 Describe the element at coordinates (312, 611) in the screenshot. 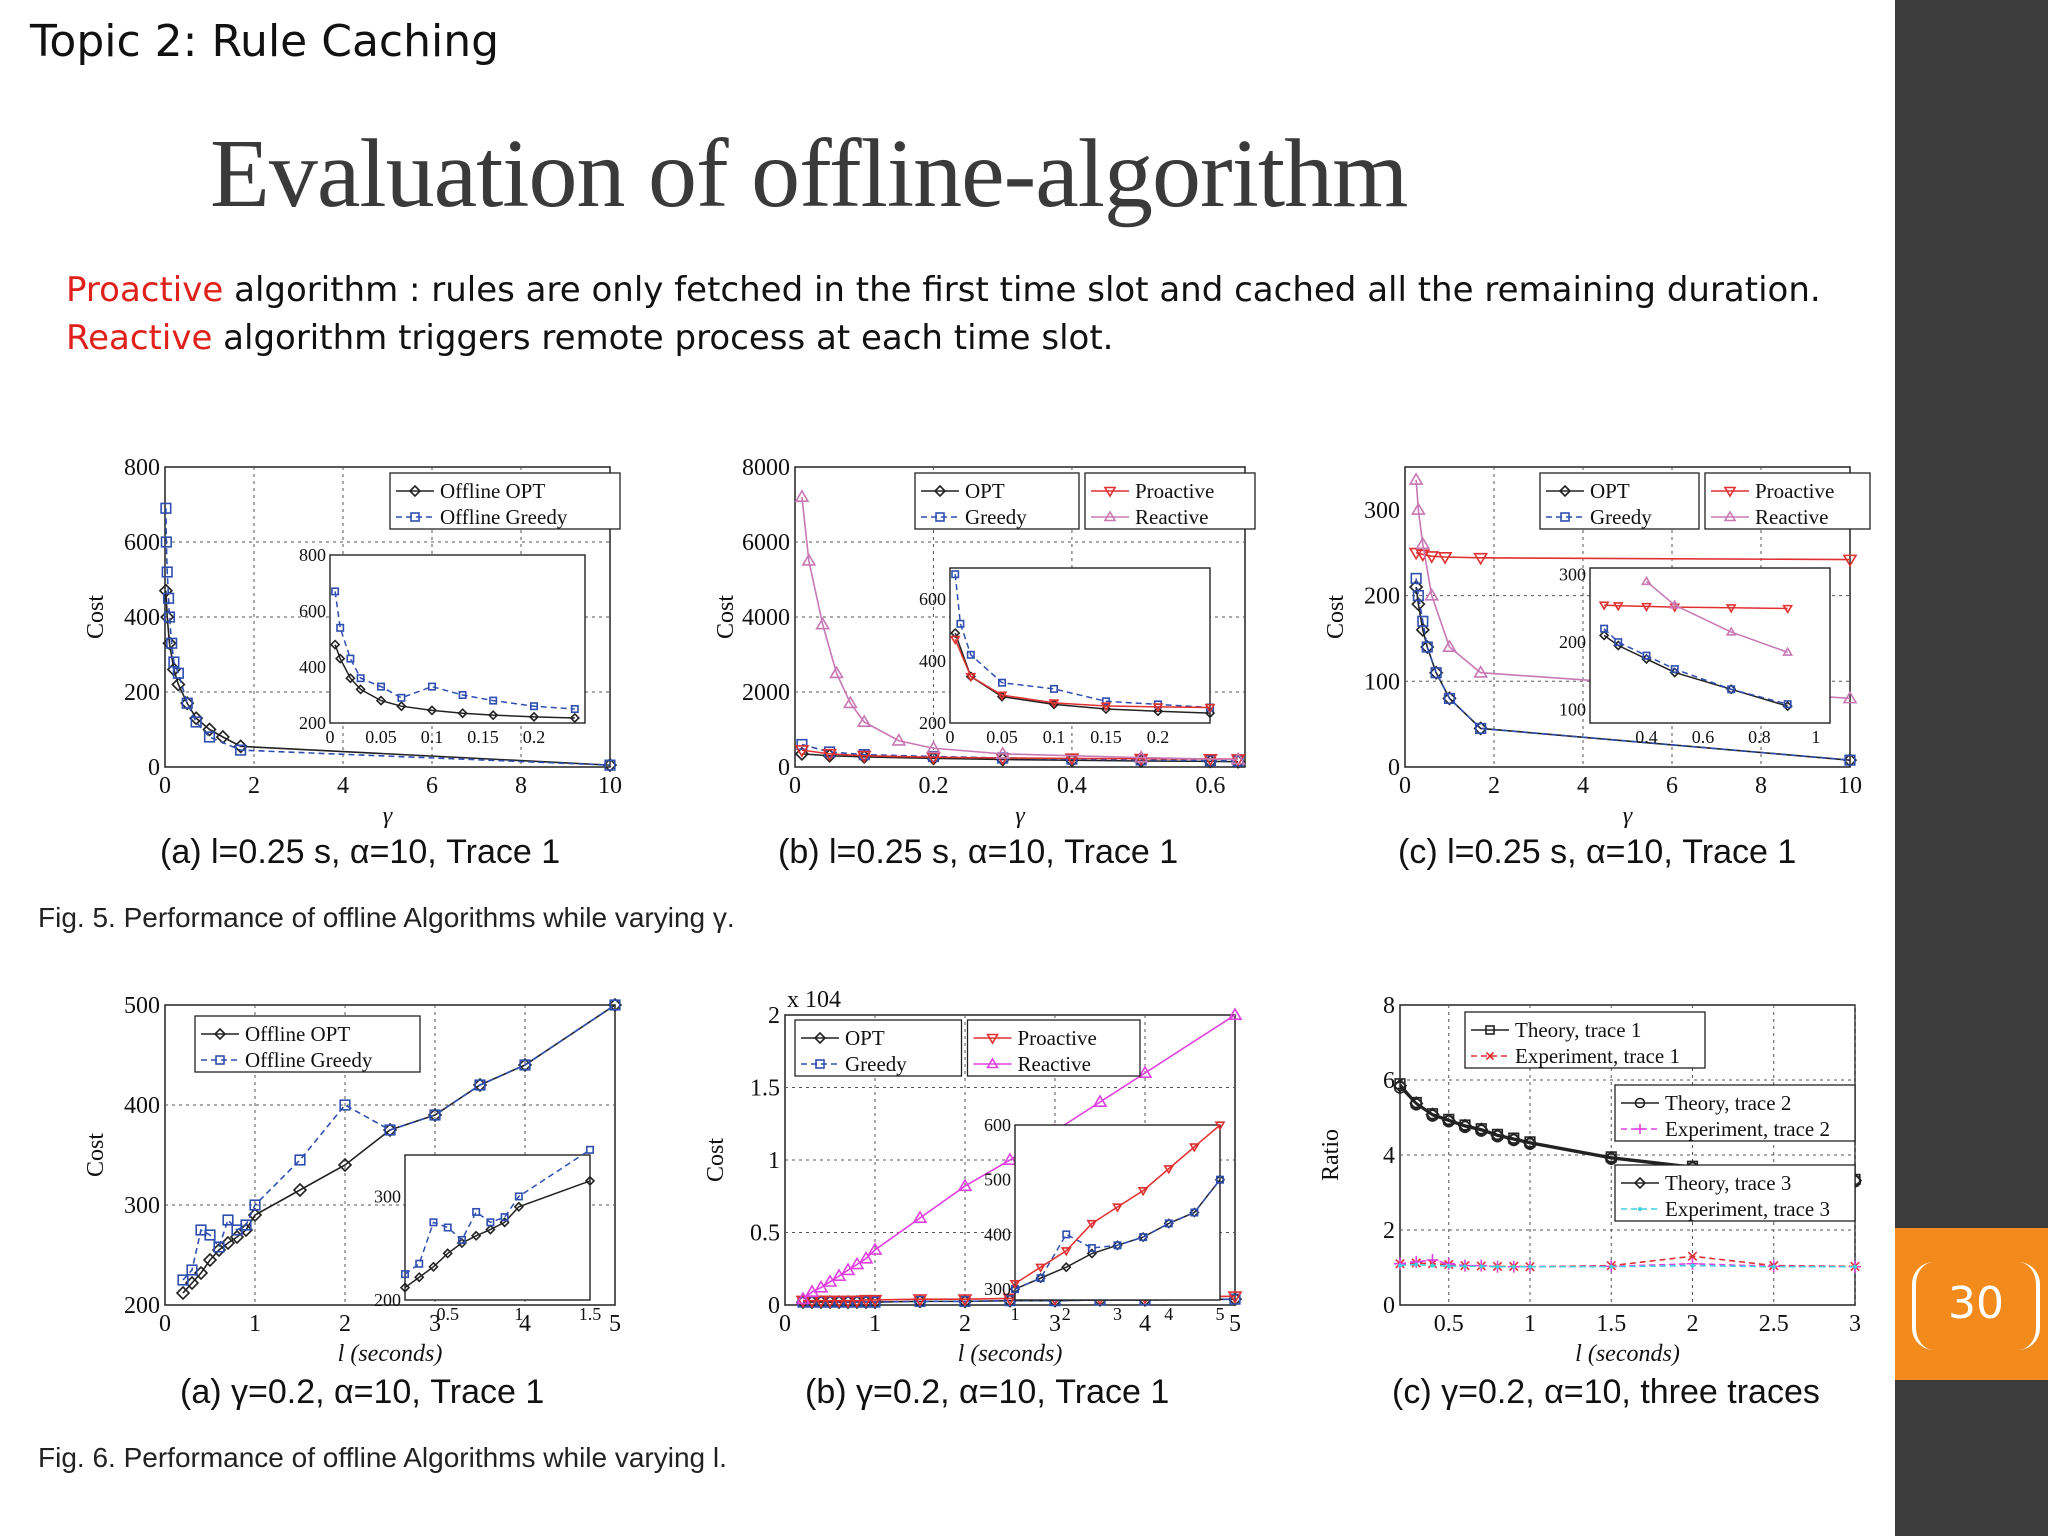

I see `inset-y-tick: 600` at that location.